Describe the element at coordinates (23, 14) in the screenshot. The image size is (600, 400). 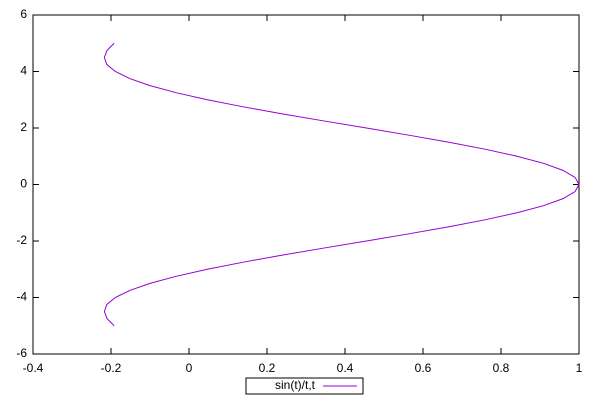
I see `y-tick-label: 6` at that location.